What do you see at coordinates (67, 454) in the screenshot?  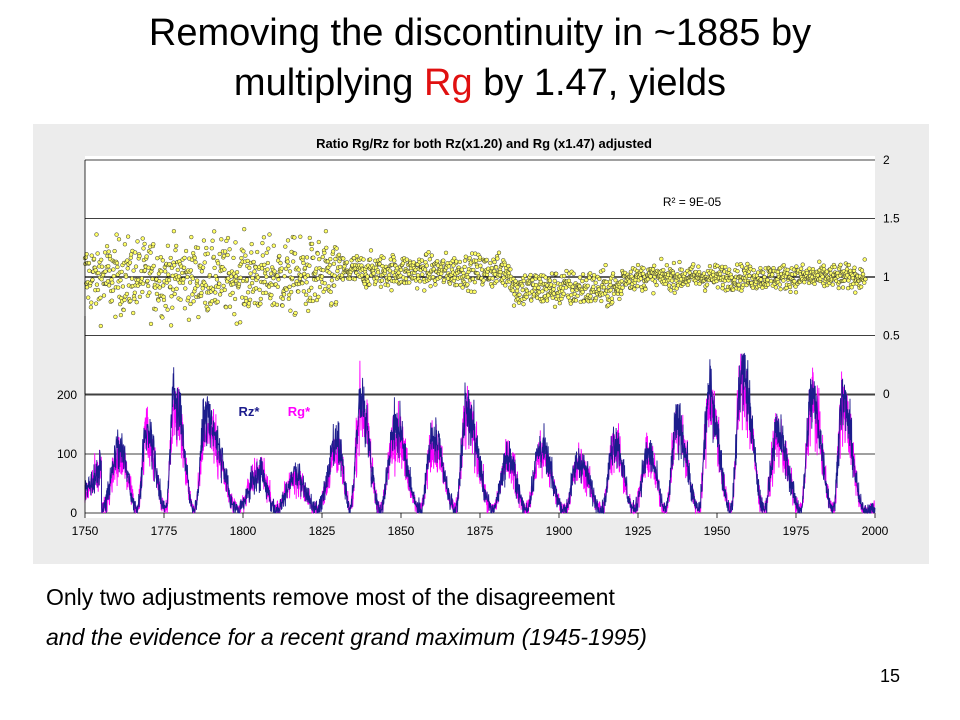 I see `sunspot-y-tick-label: 100` at bounding box center [67, 454].